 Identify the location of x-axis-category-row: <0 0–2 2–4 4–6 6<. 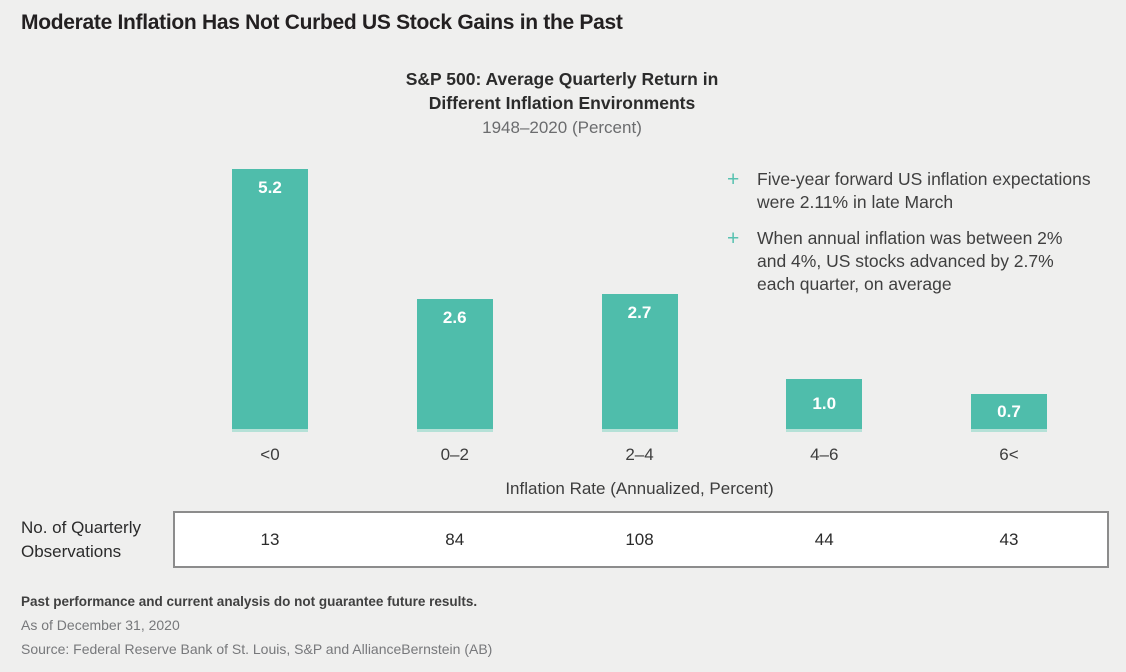
(639, 455).